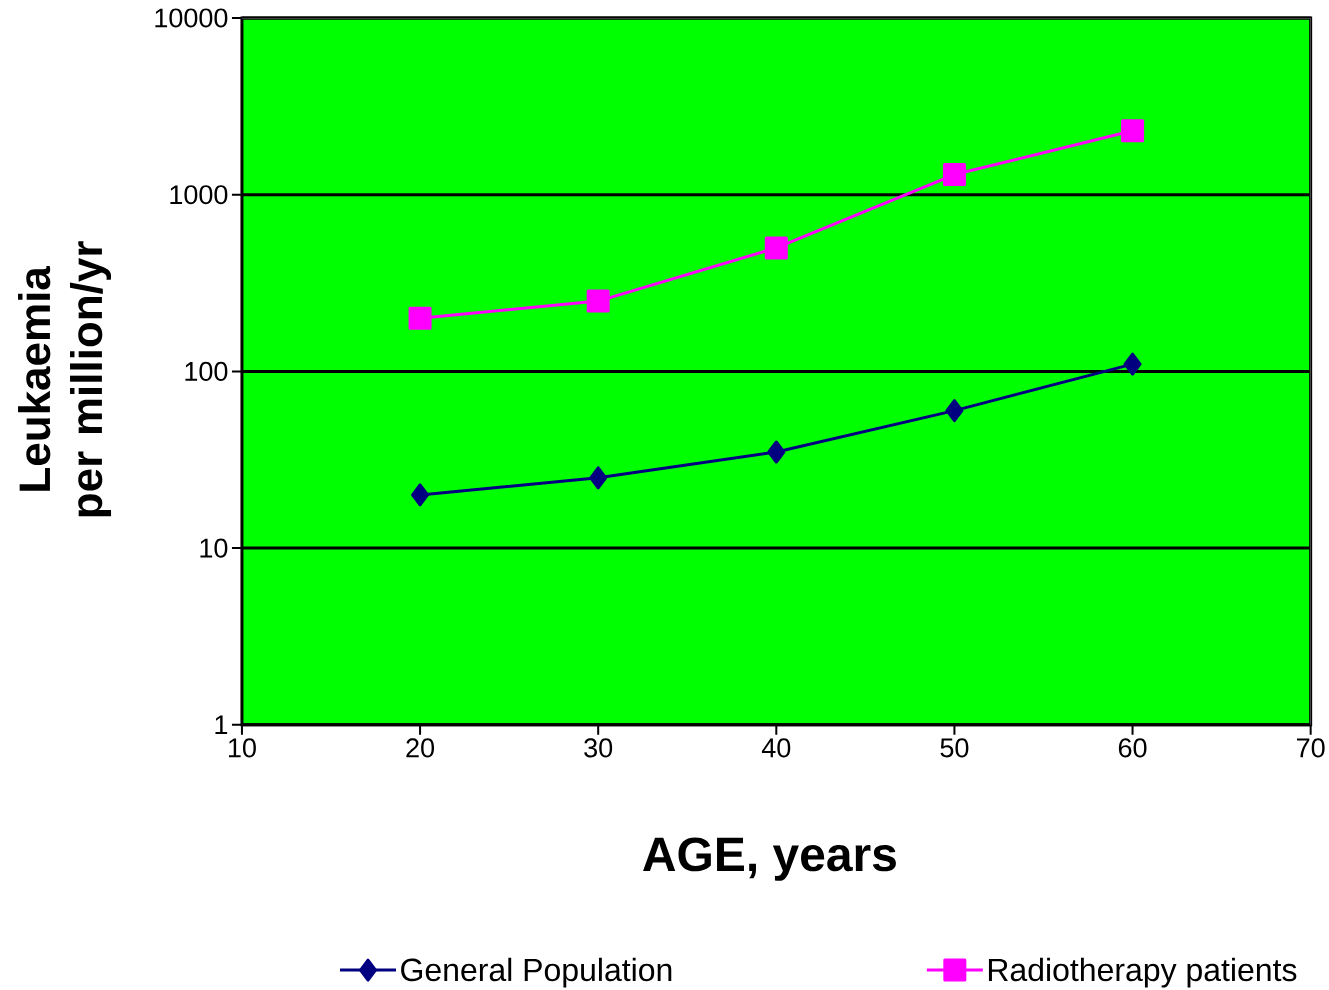  I want to click on x-tick-label: 40, so click(776, 748).